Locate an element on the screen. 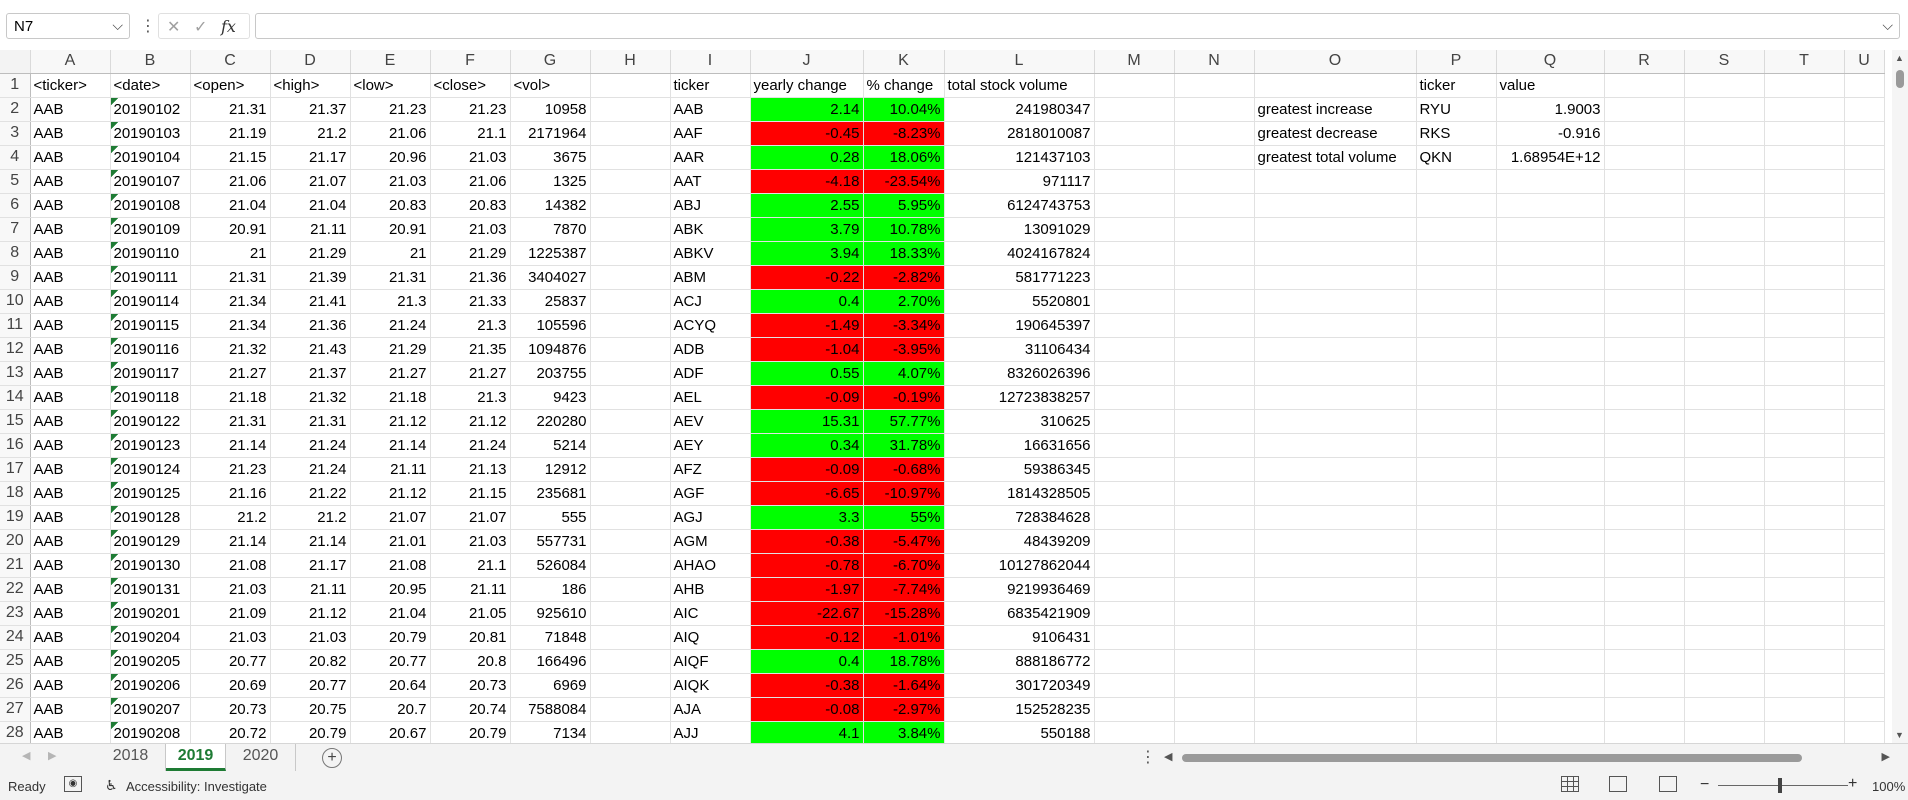 The image size is (1908, 800). cell-Q16 is located at coordinates (1550, 445).